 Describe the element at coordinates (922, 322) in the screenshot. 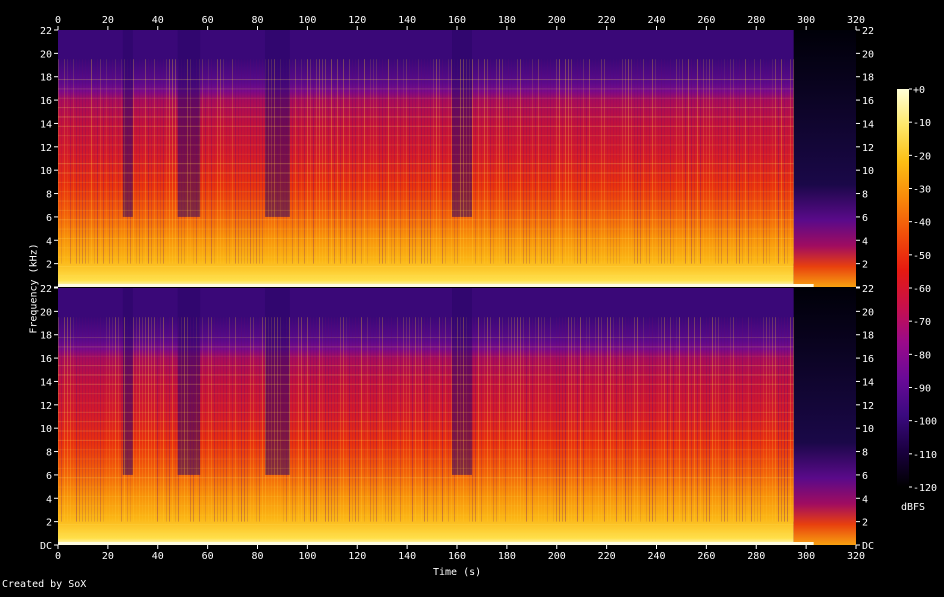

I see `colorbar-tick-label: -70` at that location.